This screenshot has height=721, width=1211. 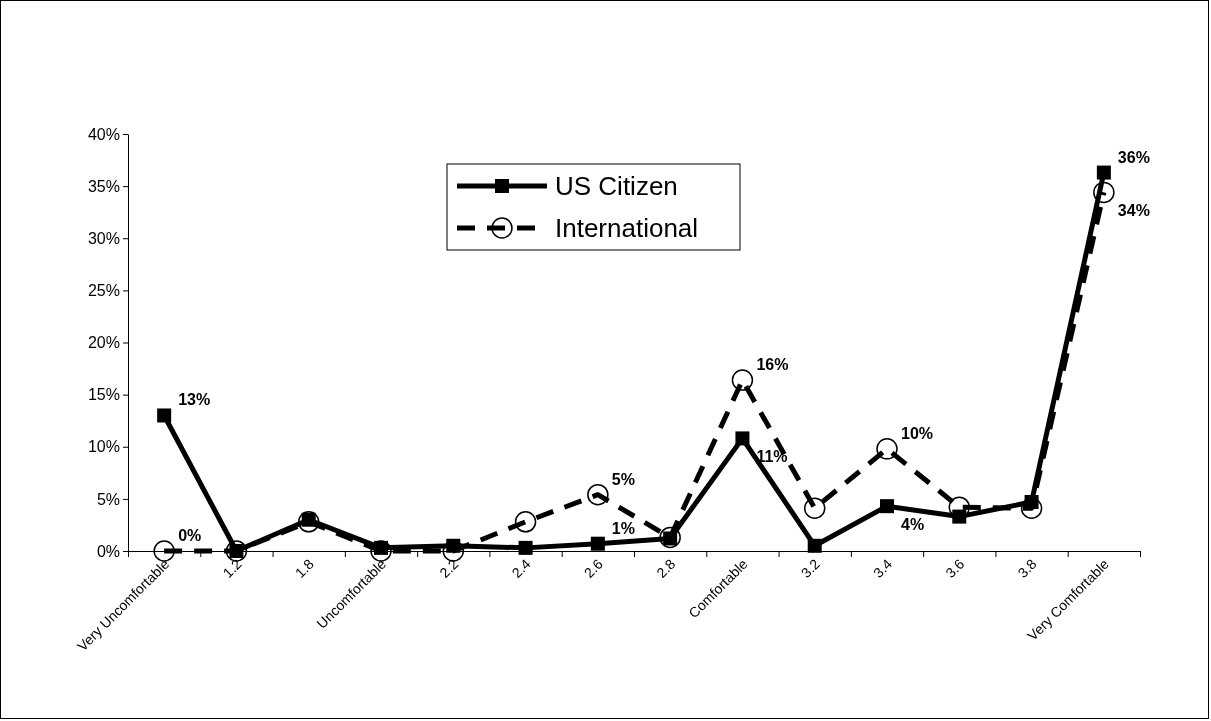 What do you see at coordinates (623, 528) in the screenshot?
I see `data-label: 1%` at bounding box center [623, 528].